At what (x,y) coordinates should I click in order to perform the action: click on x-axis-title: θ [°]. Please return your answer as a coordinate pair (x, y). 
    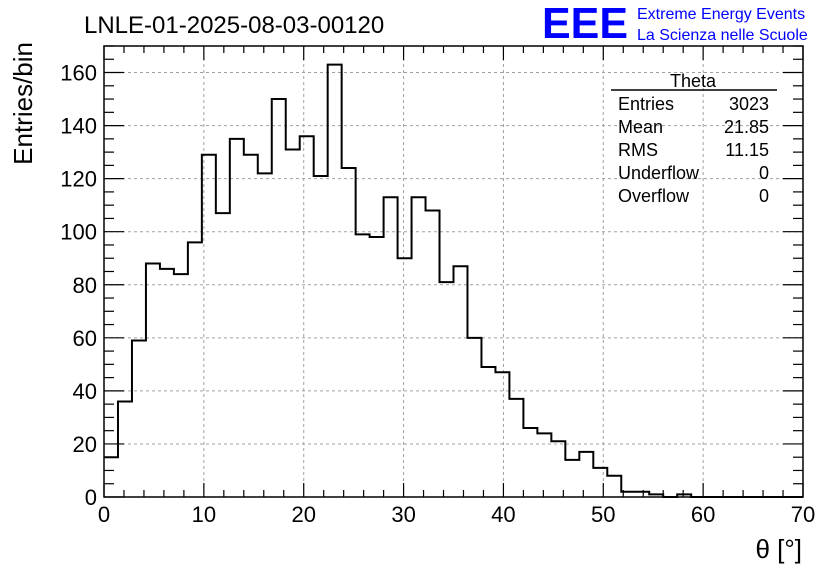
    Looking at the image, I should click on (778, 549).